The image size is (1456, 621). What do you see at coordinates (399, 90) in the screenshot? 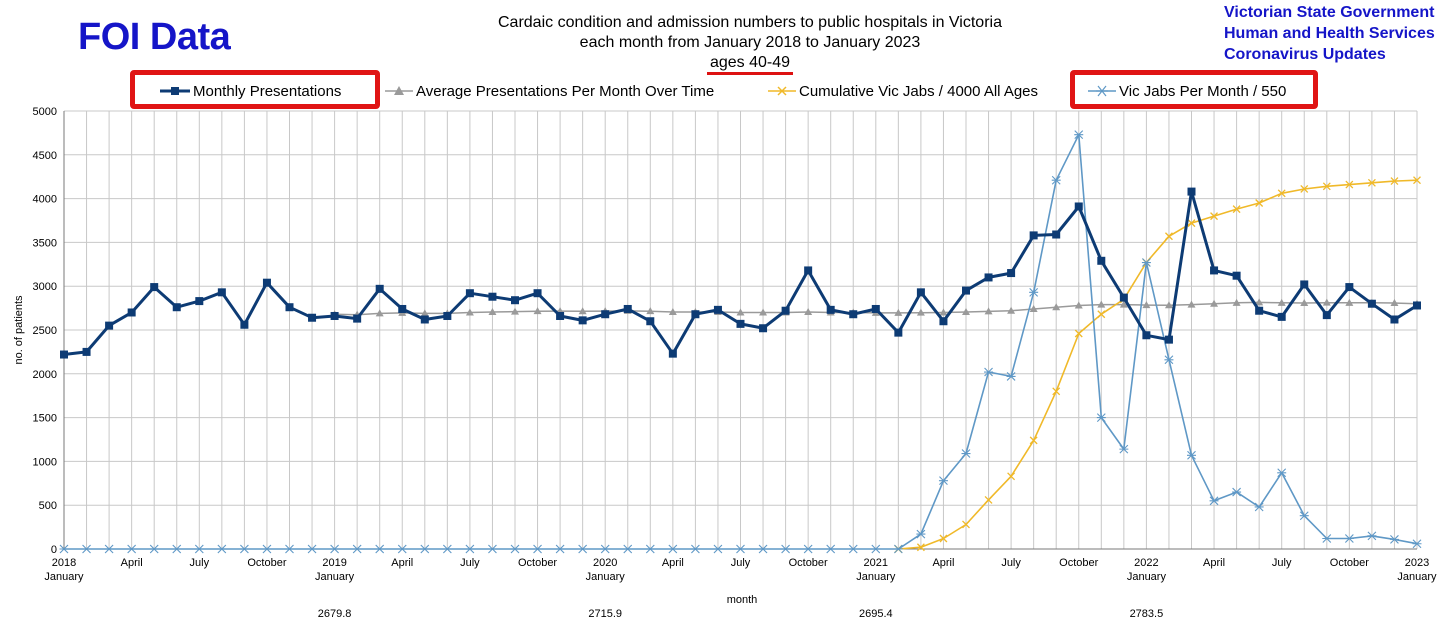
I see `legend-marker-average-icon` at bounding box center [399, 90].